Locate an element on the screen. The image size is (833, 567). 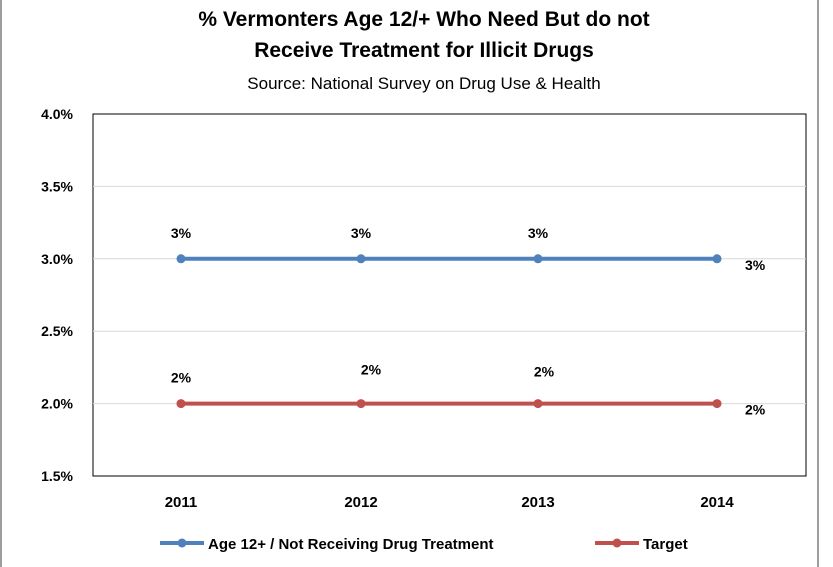
chart-title-line-2: Receive Treatment for Illicit Drugs is located at coordinates (424, 50).